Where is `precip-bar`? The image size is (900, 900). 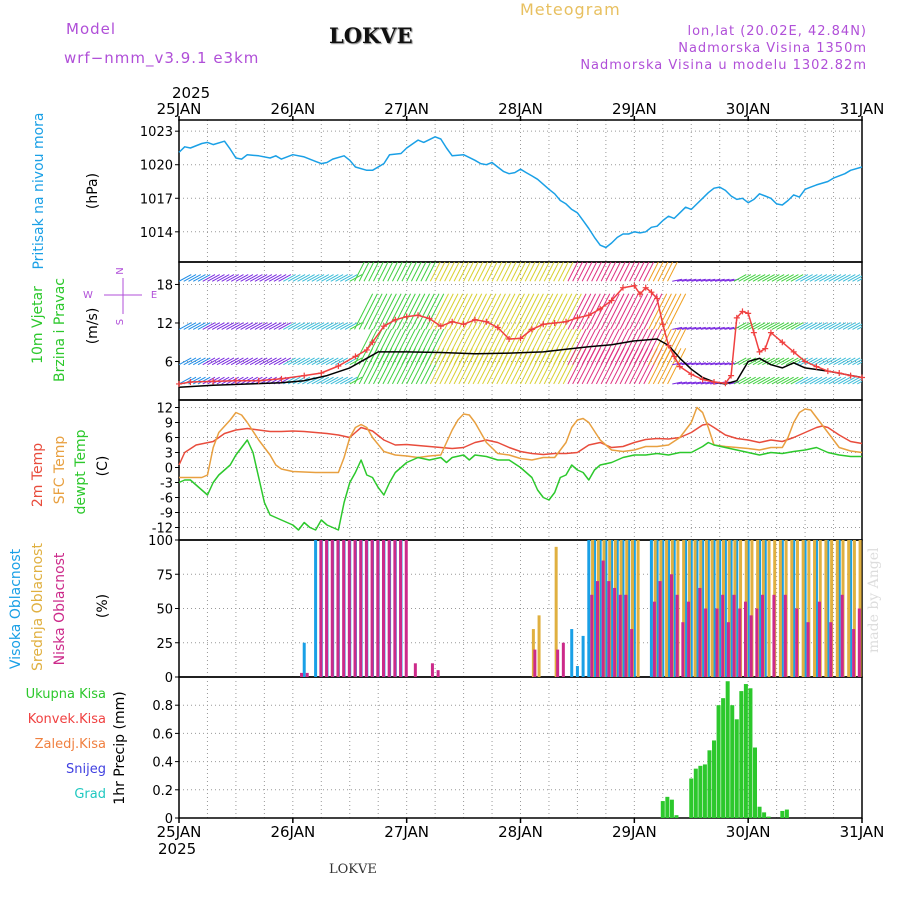 precip-bar is located at coordinates (695, 793).